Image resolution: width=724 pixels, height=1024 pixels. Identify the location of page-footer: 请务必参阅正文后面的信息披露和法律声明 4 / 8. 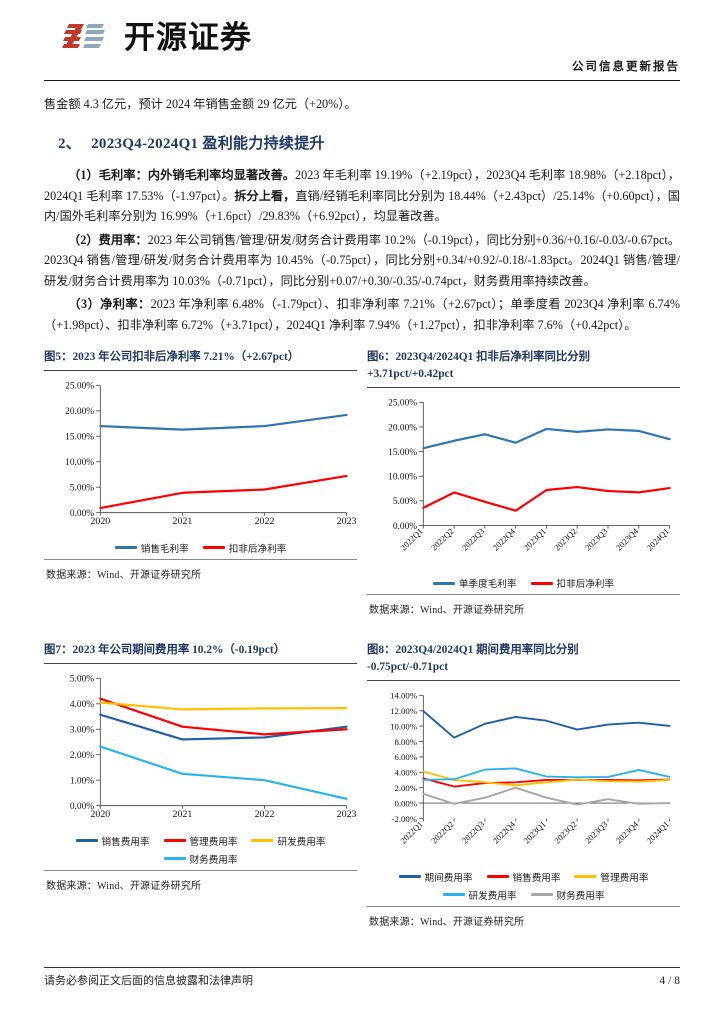
(362, 980).